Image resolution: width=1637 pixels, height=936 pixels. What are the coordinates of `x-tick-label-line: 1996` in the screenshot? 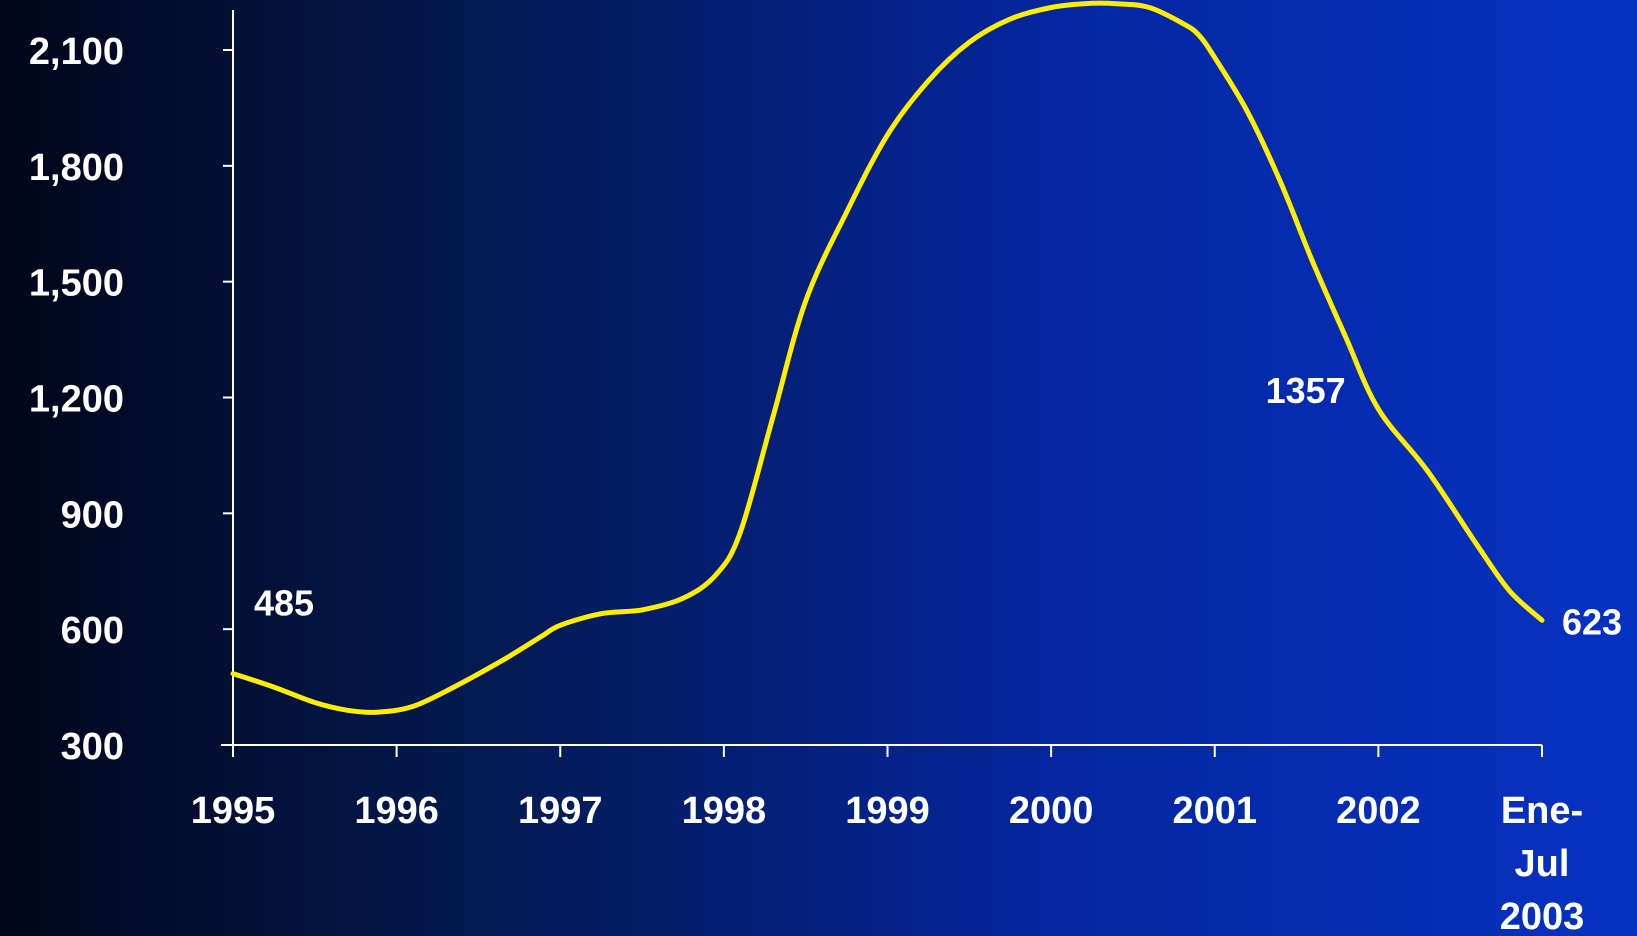 It's located at (396, 811).